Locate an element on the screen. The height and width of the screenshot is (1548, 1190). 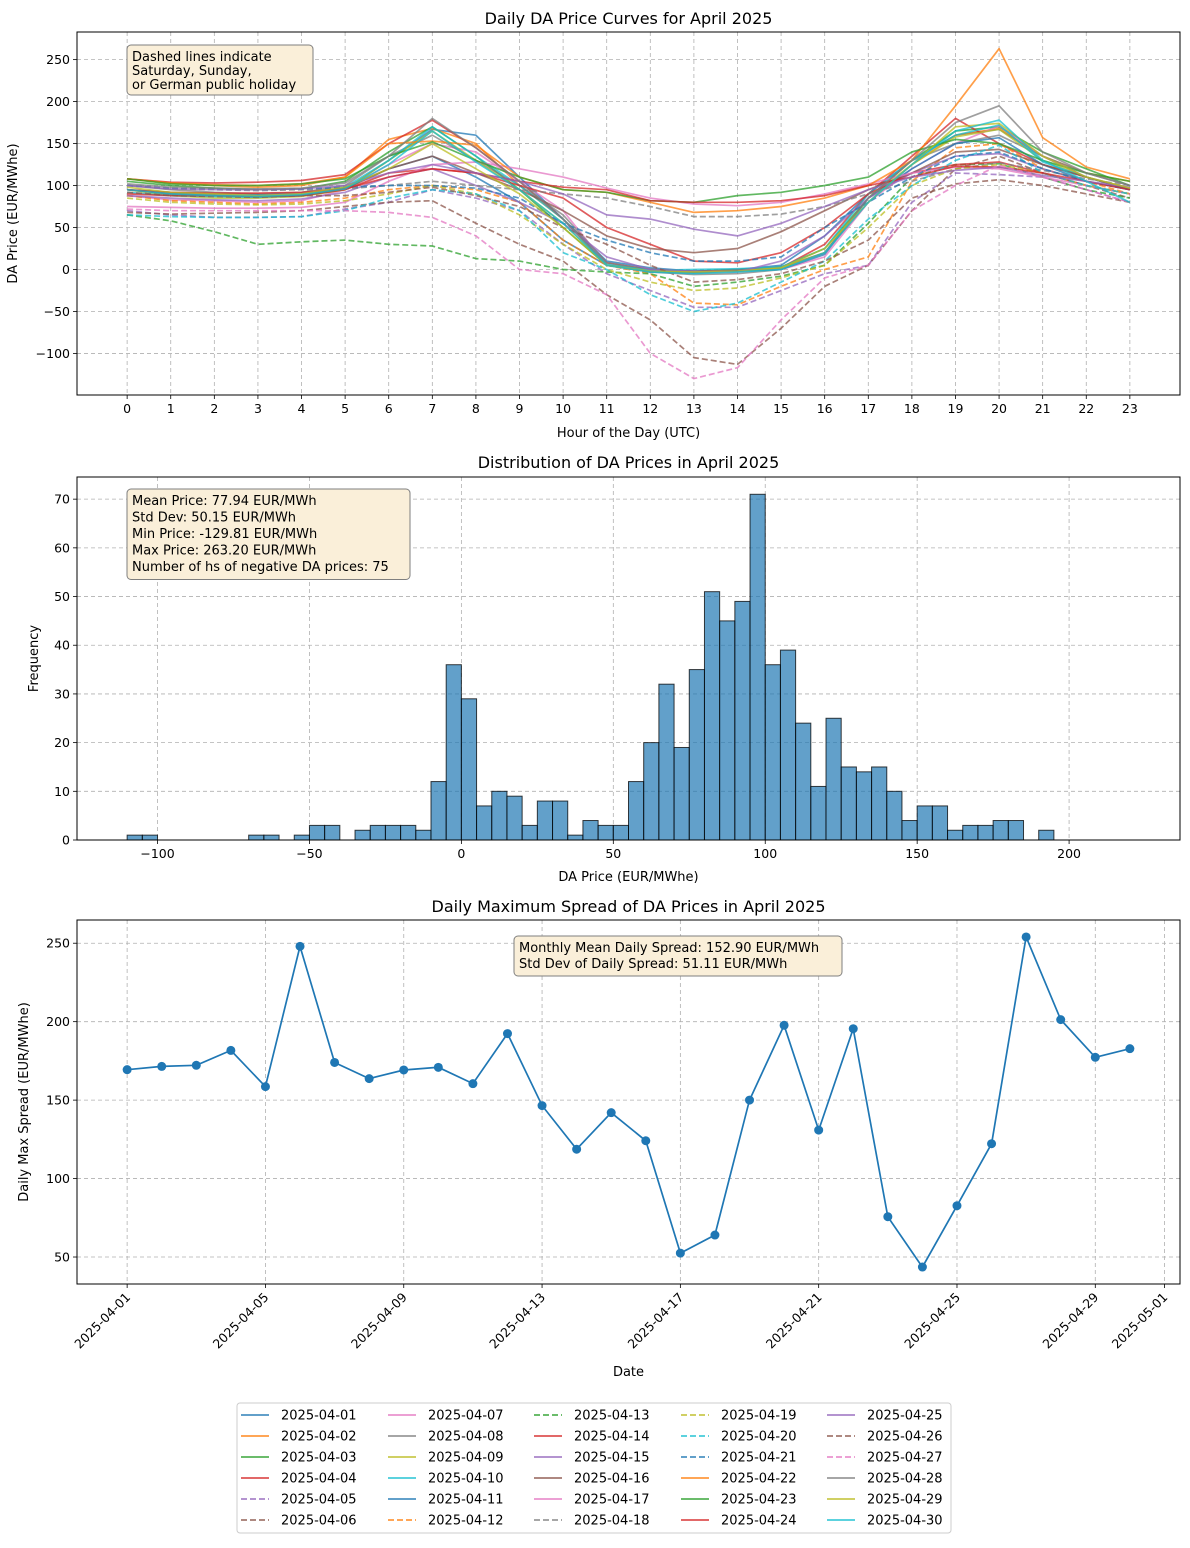
legend-entry: 2025-04-30 is located at coordinates (905, 1521).